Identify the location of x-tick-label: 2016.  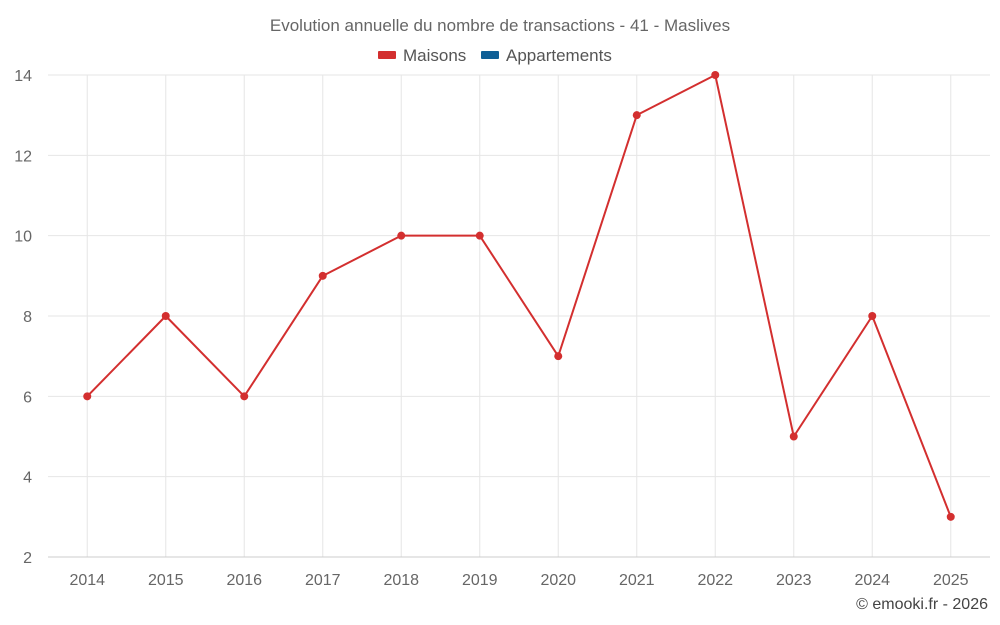
(244, 580).